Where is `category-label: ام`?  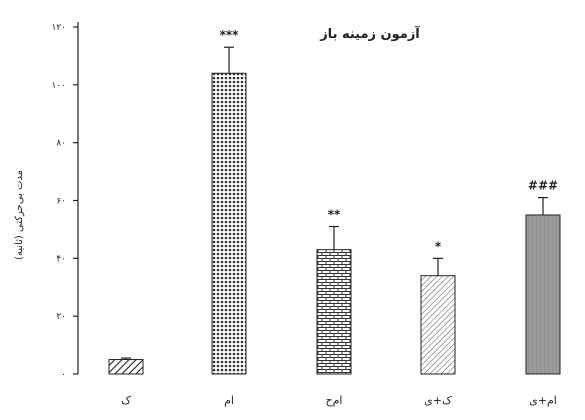
category-label: ام is located at coordinates (229, 400).